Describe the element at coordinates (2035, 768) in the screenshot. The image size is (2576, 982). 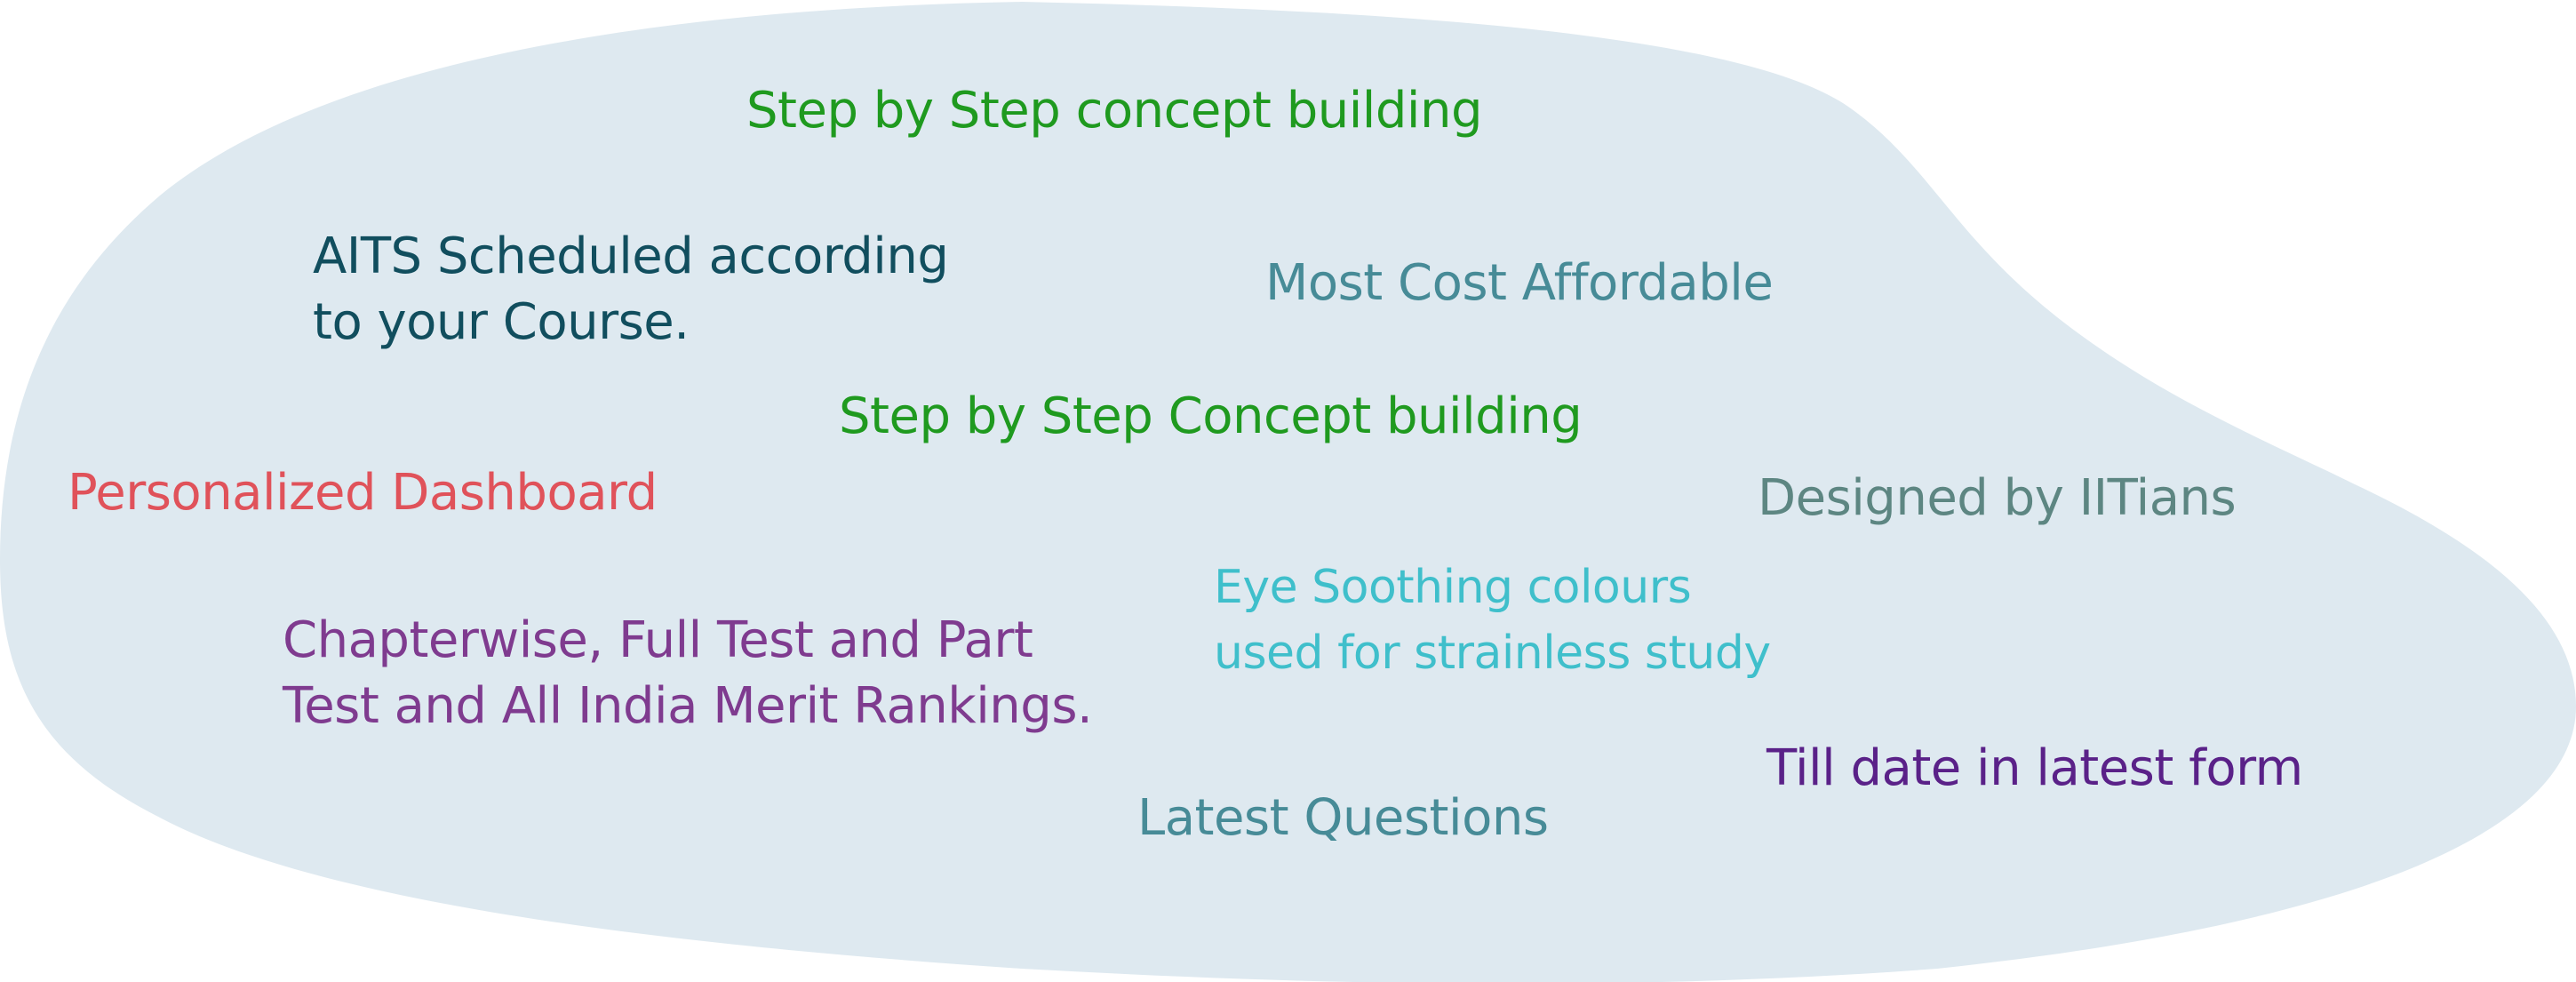
I see `feature-till-date-latest-form: Till date in latest form` at that location.